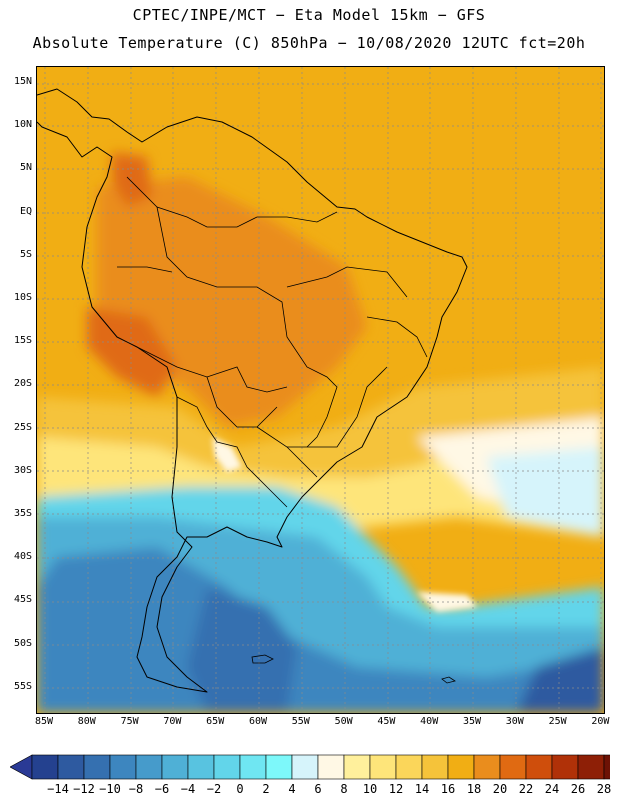 The image size is (618, 800). What do you see at coordinates (25, 254) in the screenshot?
I see `latitude-label: 5S` at bounding box center [25, 254].